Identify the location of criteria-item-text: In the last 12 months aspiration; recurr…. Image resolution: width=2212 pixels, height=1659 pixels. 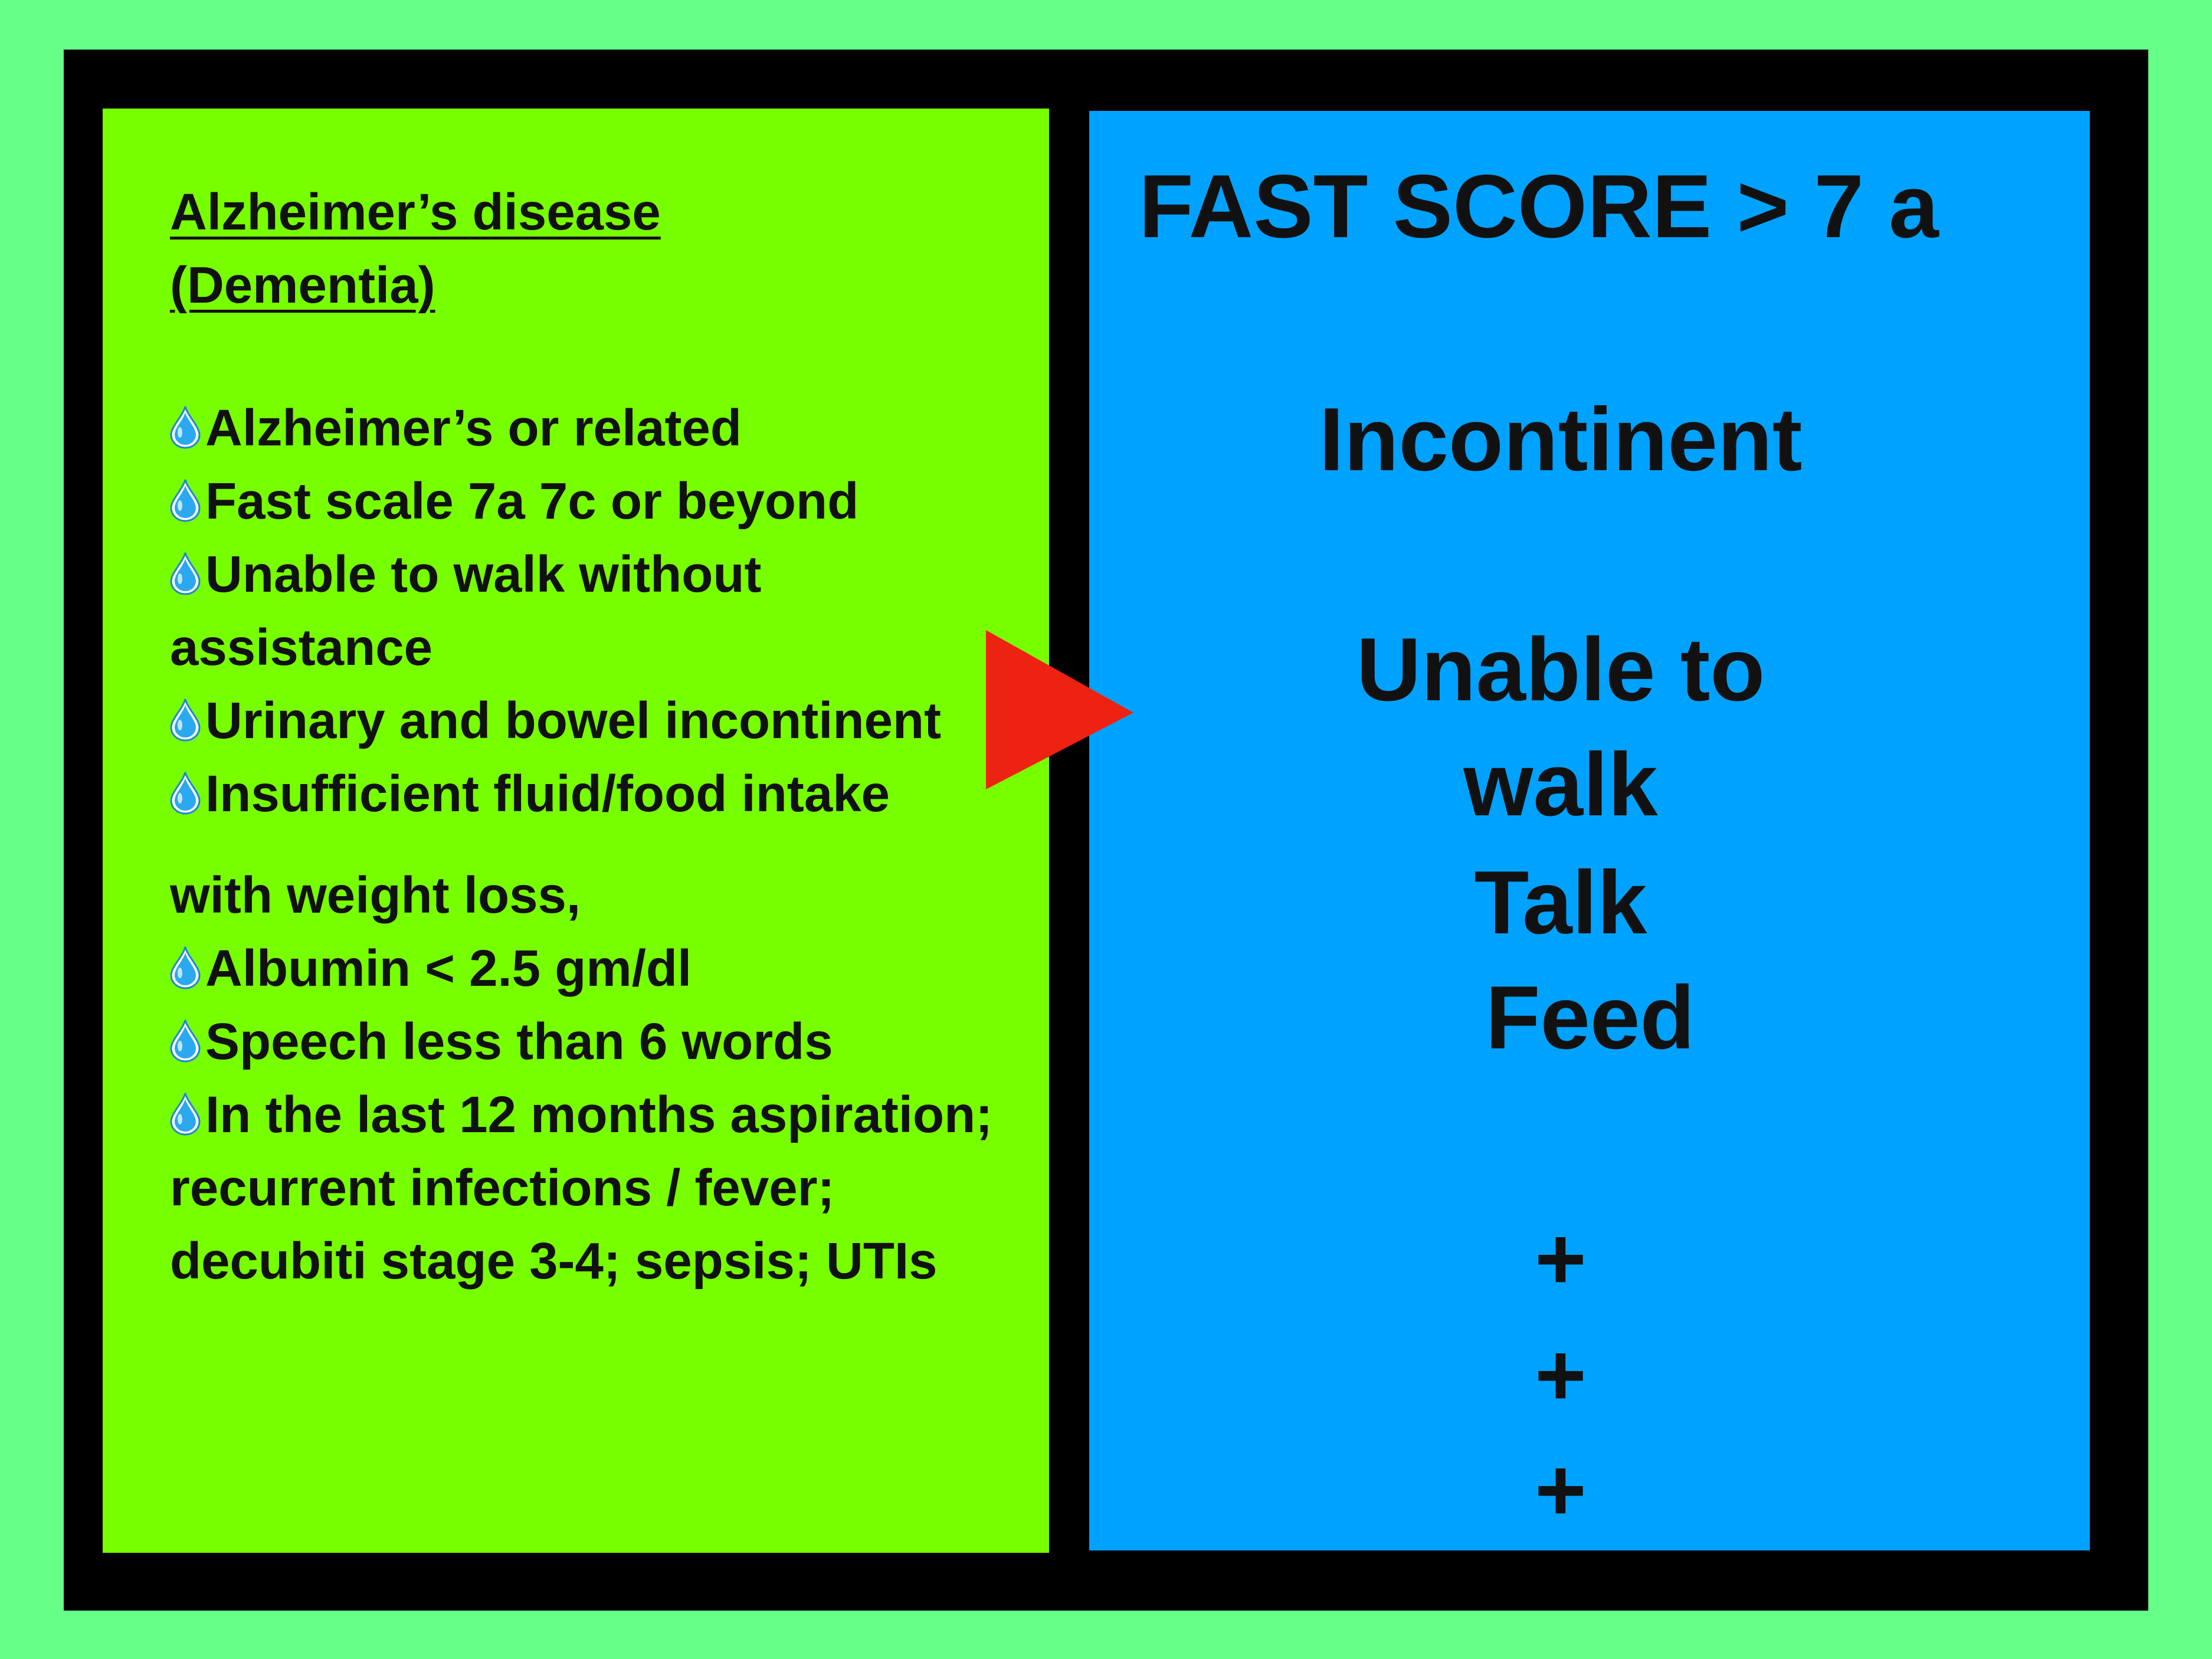
(581, 1188).